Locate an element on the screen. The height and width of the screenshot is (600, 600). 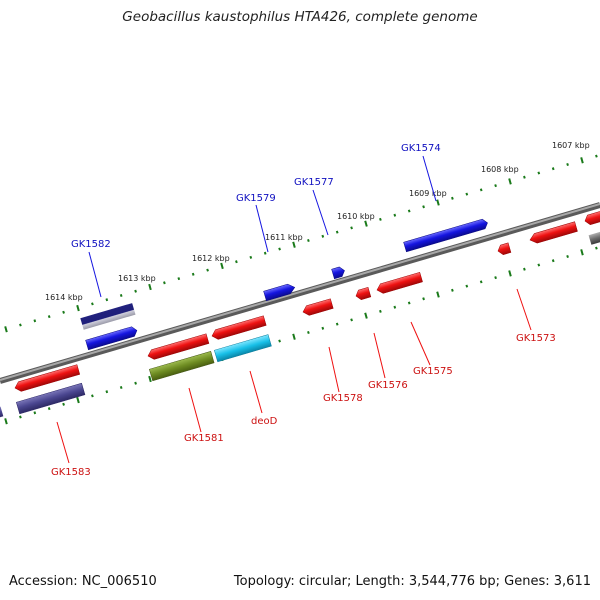
kbp-label: 1610 kbp is located at coordinates (356, 216).